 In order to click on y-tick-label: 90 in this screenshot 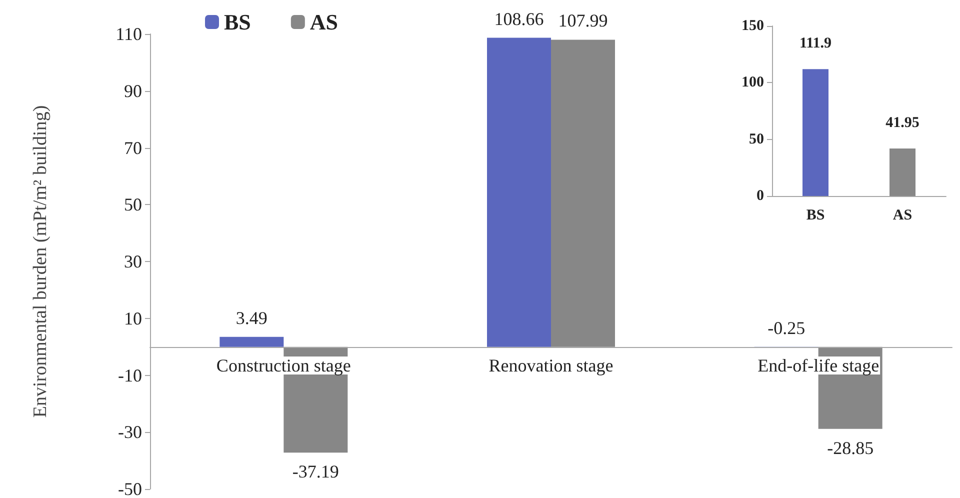, I will do `click(133, 90)`.